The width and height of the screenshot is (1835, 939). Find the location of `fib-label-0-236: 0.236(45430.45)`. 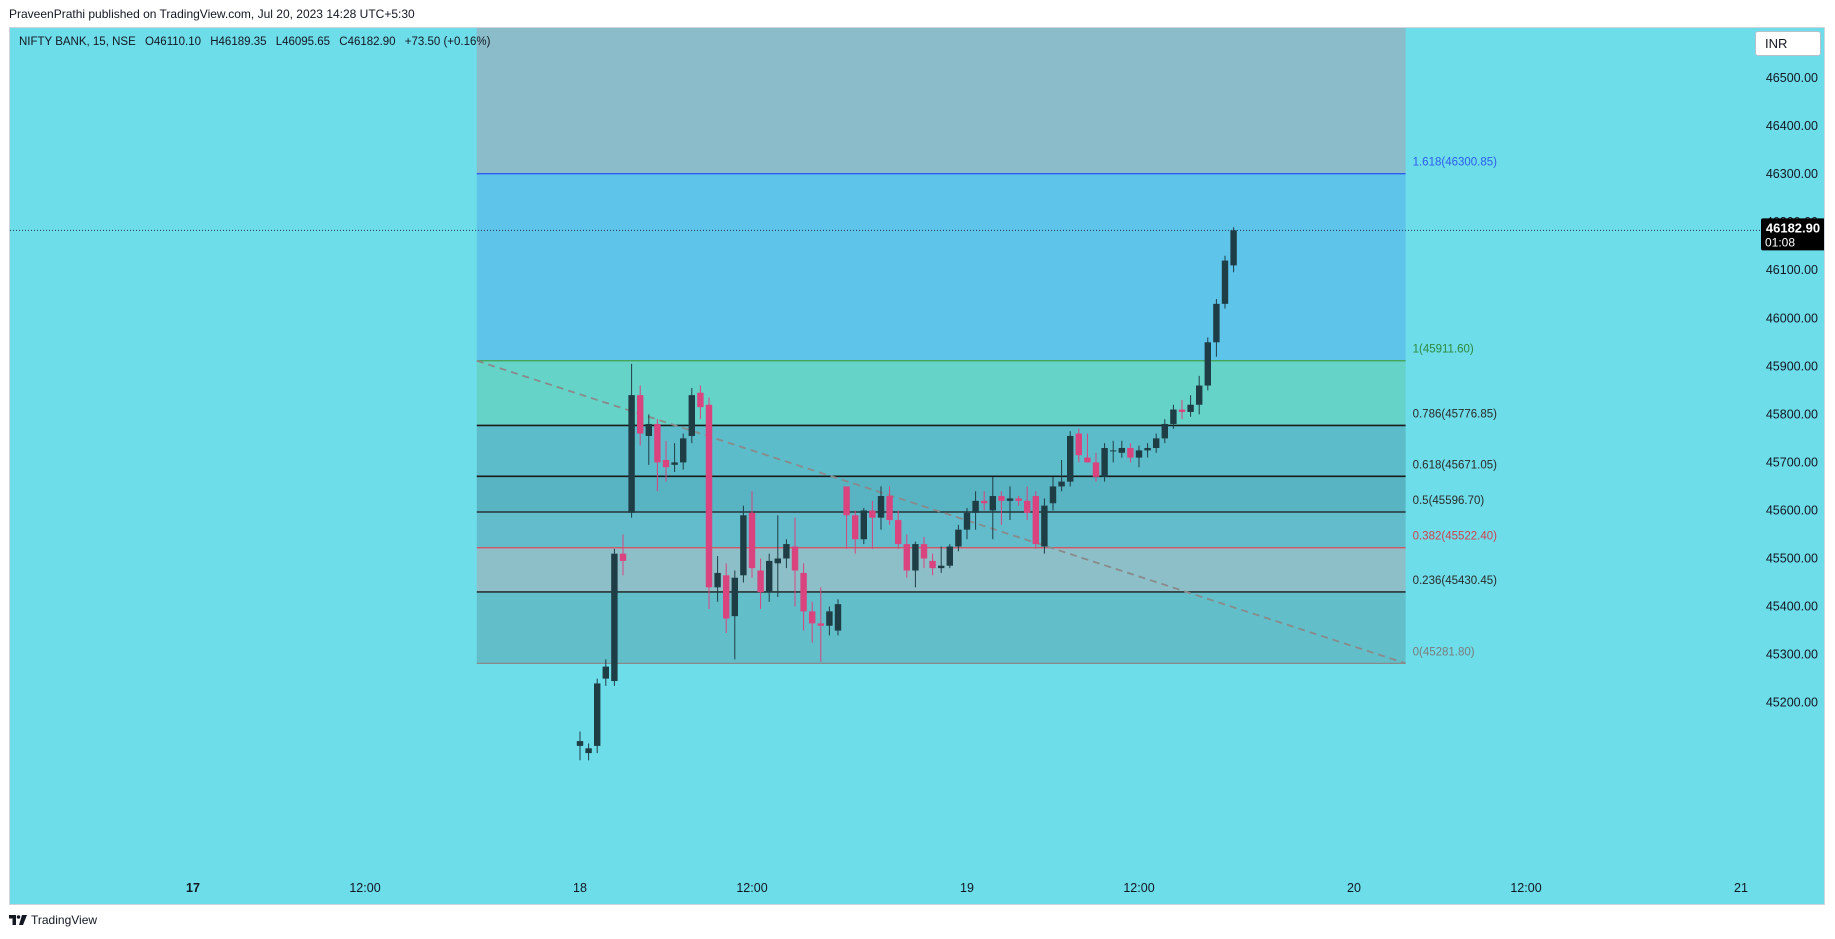

fib-label-0-236: 0.236(45430.45) is located at coordinates (1455, 581).